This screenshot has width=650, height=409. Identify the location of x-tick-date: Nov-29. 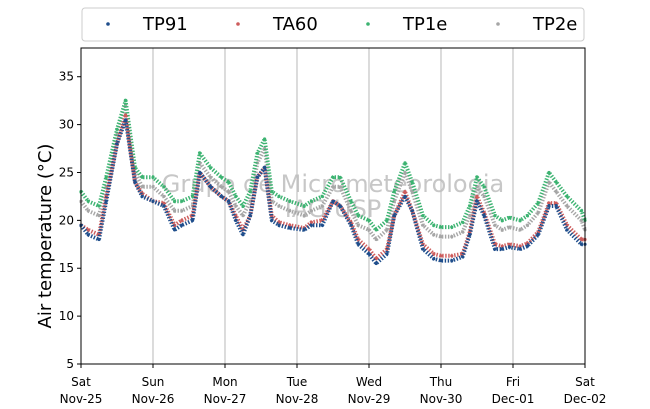
(369, 399).